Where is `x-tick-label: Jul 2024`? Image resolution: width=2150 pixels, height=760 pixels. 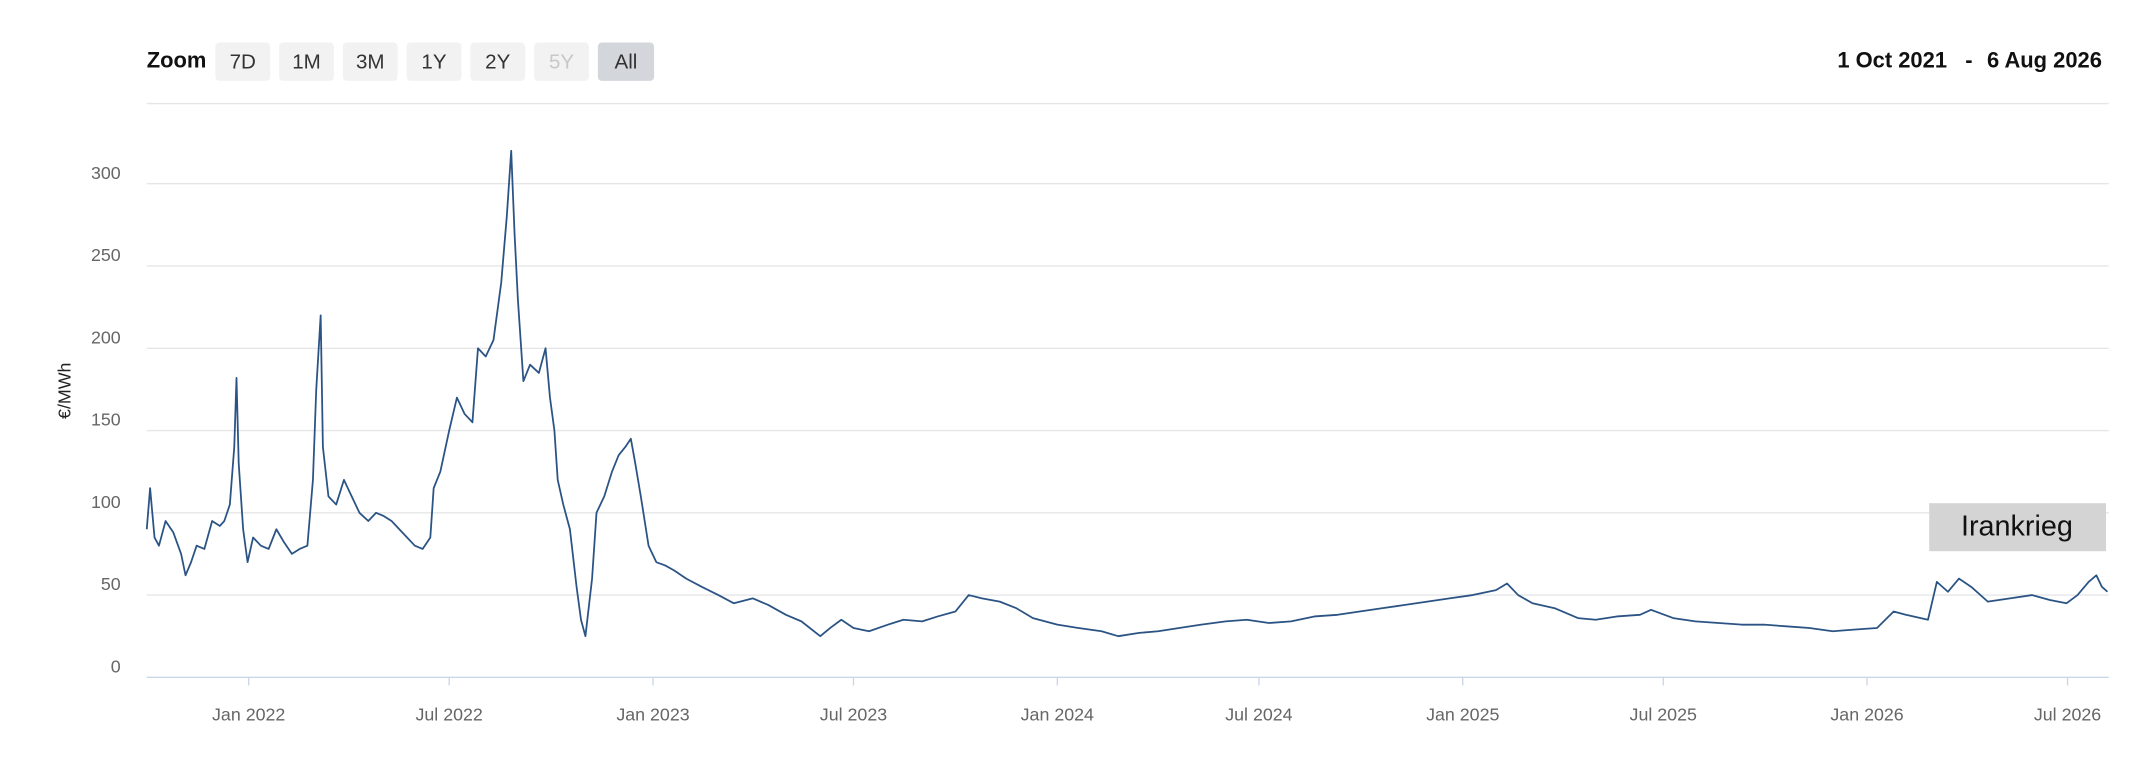 x-tick-label: Jul 2024 is located at coordinates (1258, 714).